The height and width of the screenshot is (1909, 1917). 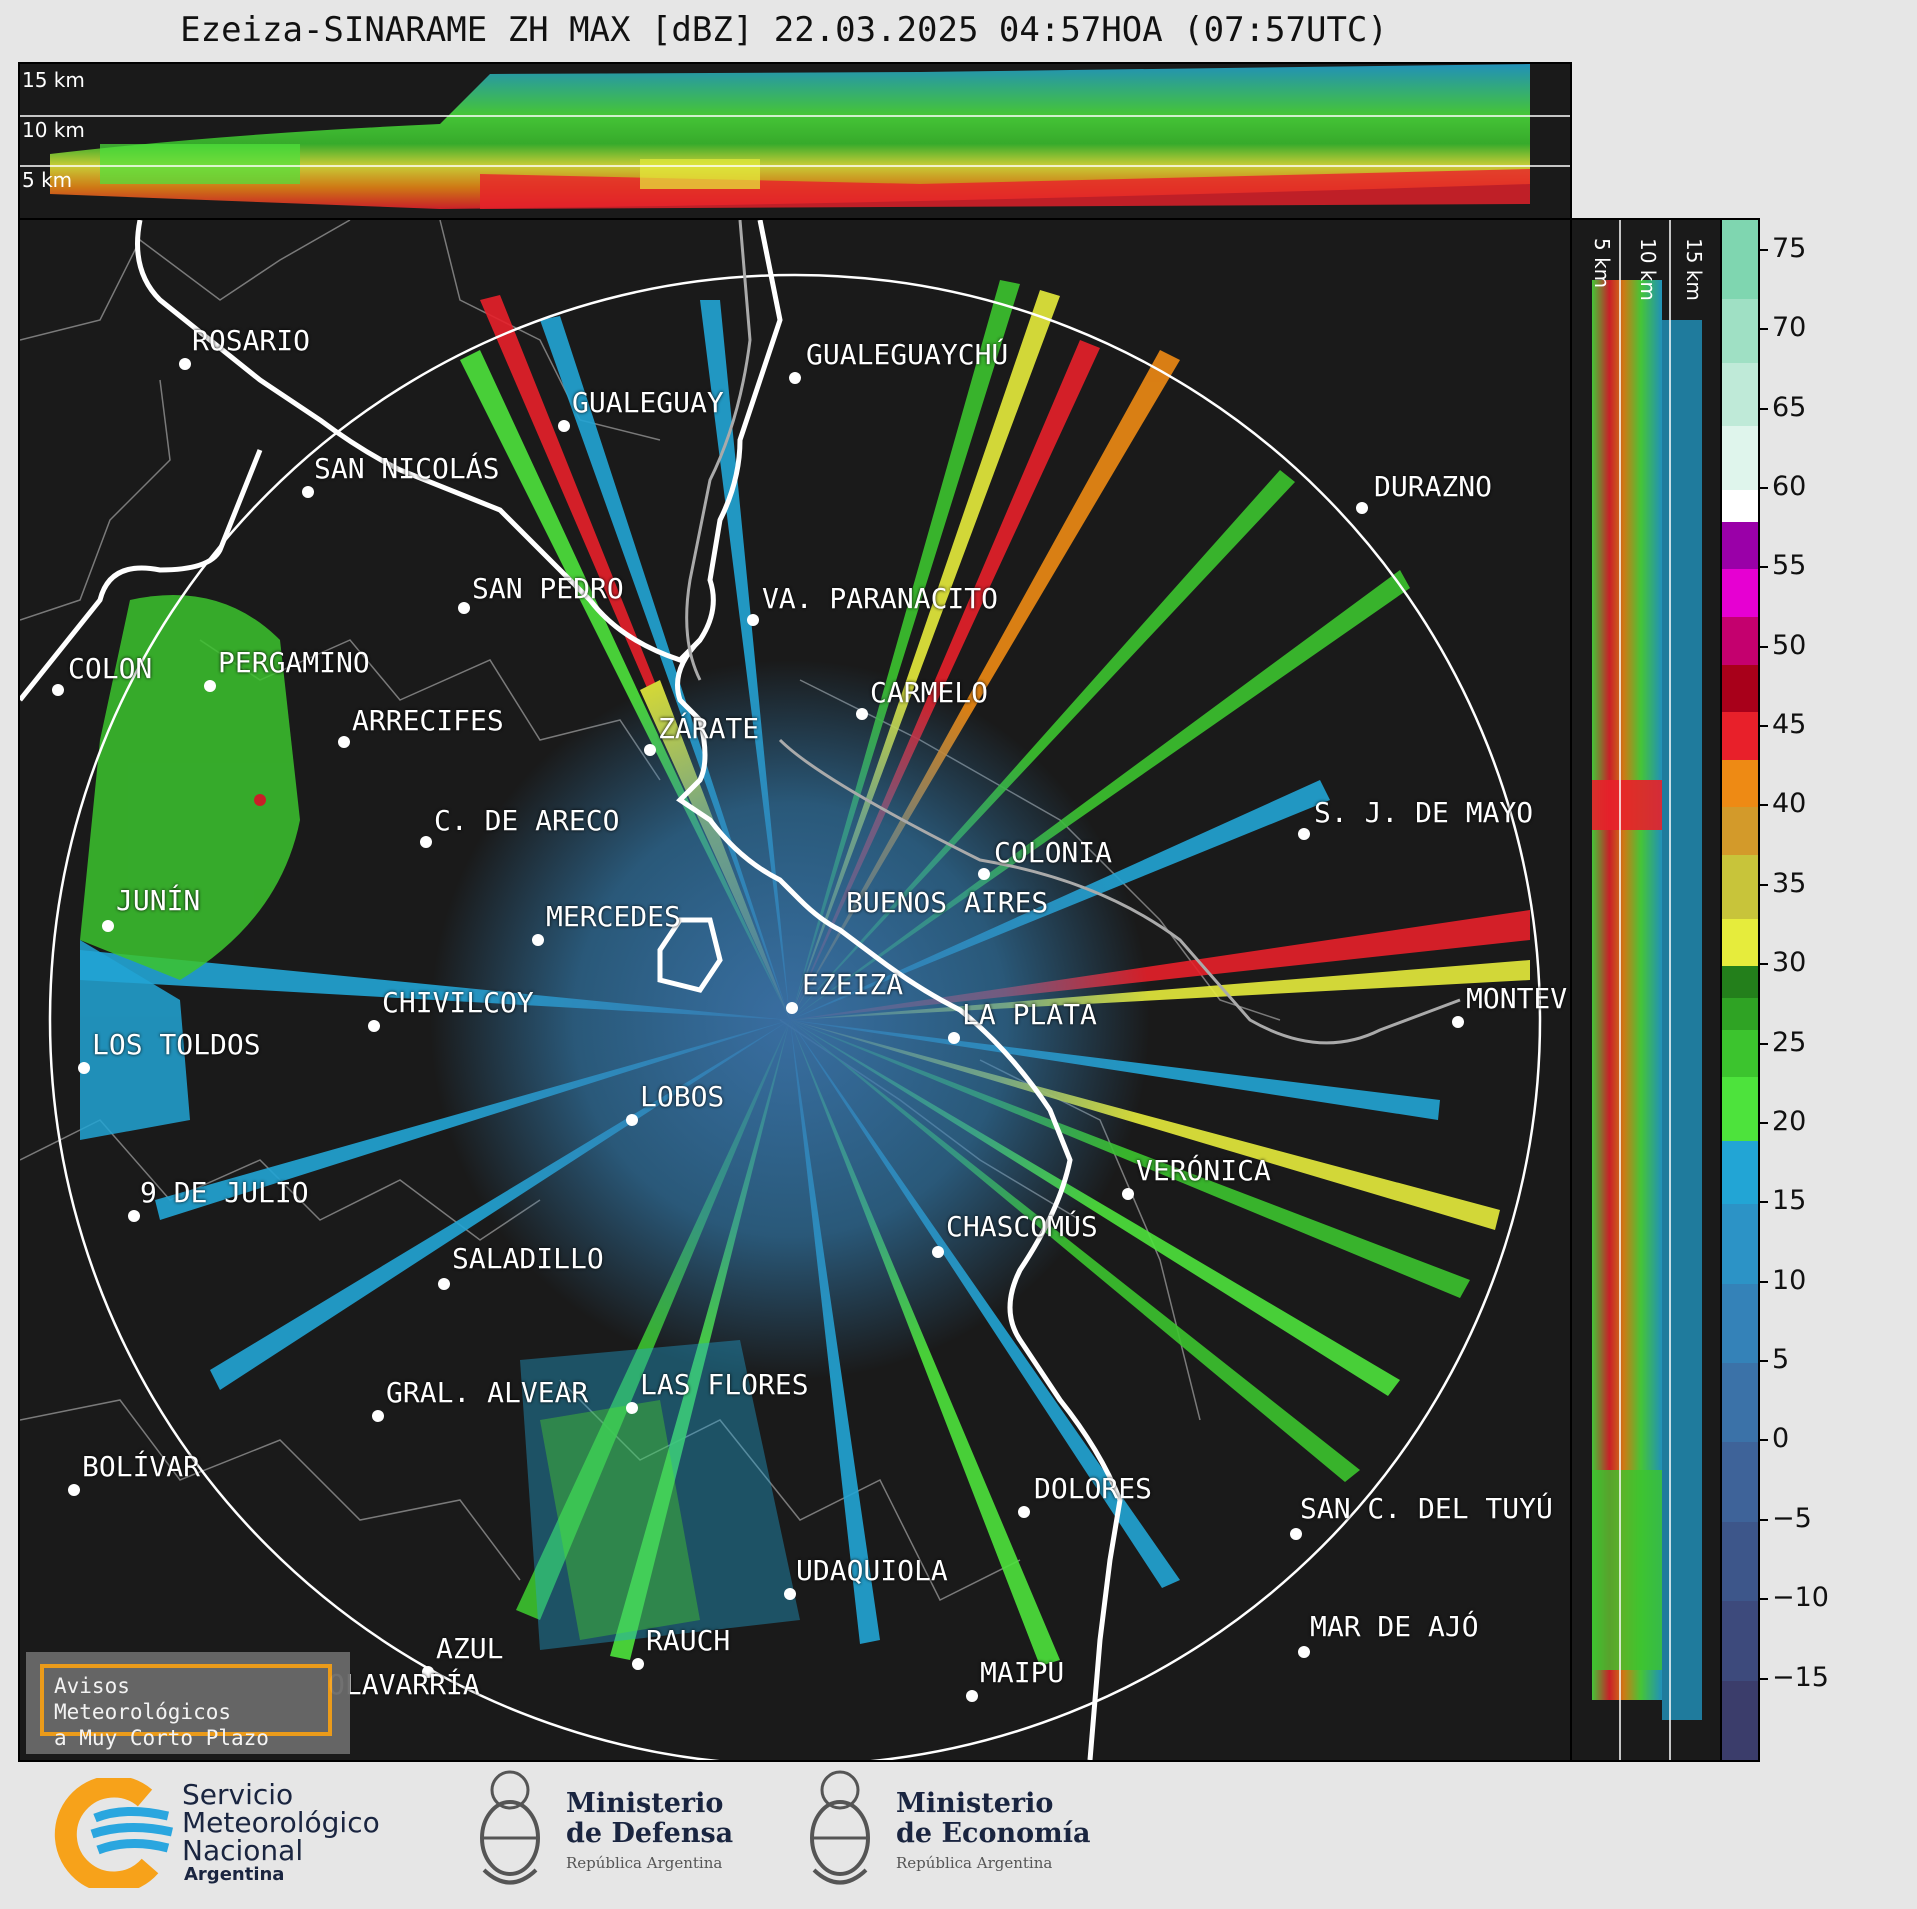 What do you see at coordinates (1053, 852) in the screenshot?
I see `city-label-colonia: COLONIA` at bounding box center [1053, 852].